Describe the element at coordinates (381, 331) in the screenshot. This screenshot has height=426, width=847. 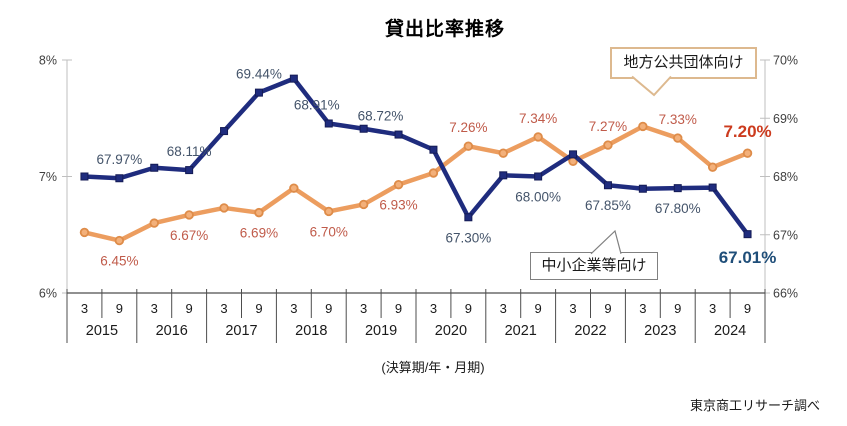
I see `year-label: 2019` at that location.